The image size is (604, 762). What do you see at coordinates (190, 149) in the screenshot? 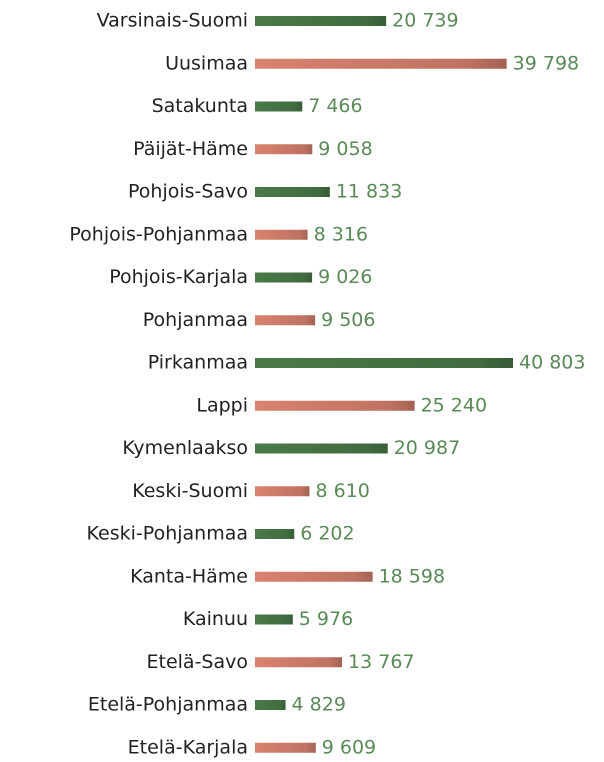
I see `category-label: Päijät-Häme` at bounding box center [190, 149].